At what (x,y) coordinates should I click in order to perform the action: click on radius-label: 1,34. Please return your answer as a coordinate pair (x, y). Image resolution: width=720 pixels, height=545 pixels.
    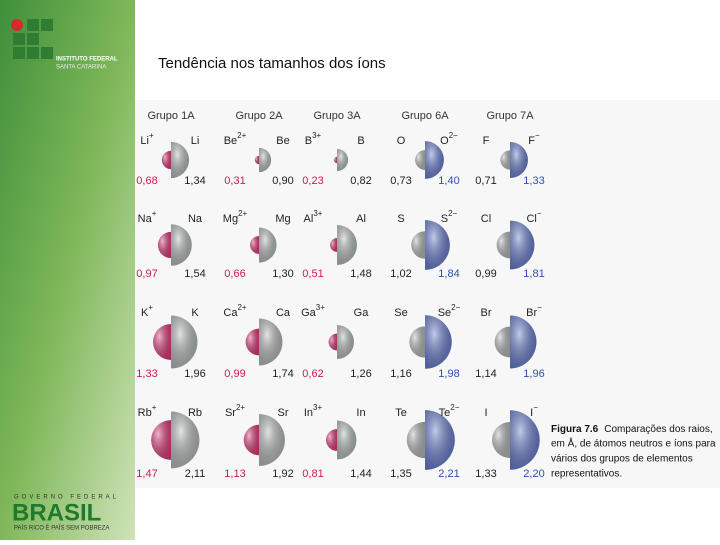
    Looking at the image, I should click on (194, 181).